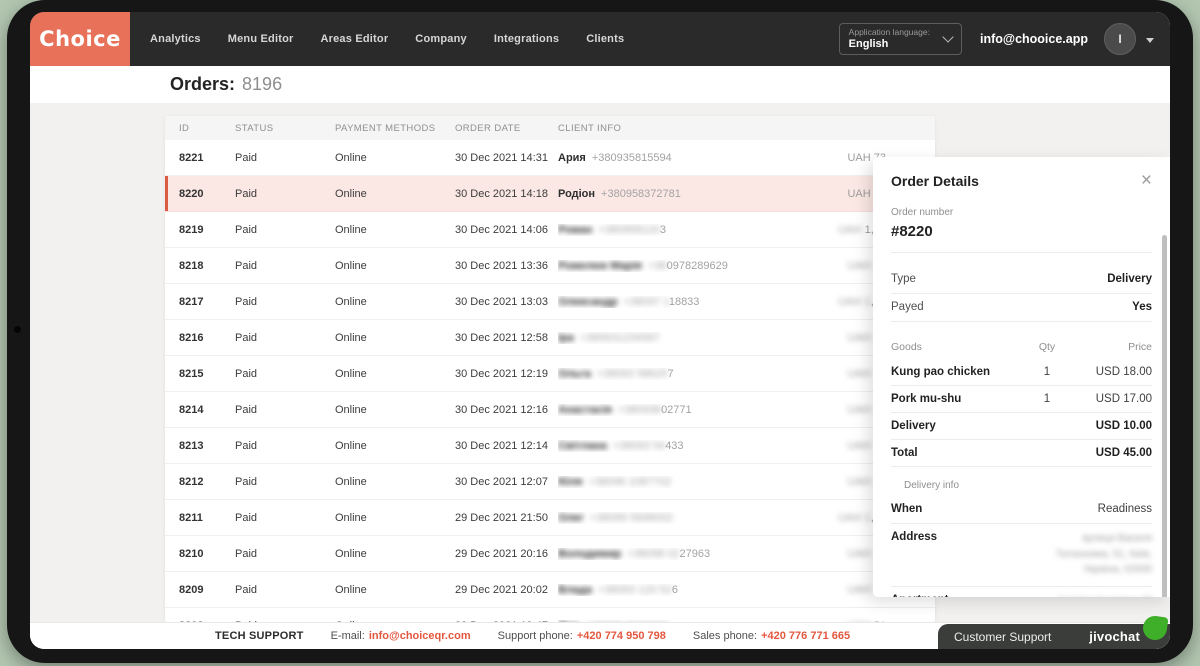  What do you see at coordinates (501, 193) in the screenshot?
I see `order-date: 30 Dec 2021 14:18` at bounding box center [501, 193].